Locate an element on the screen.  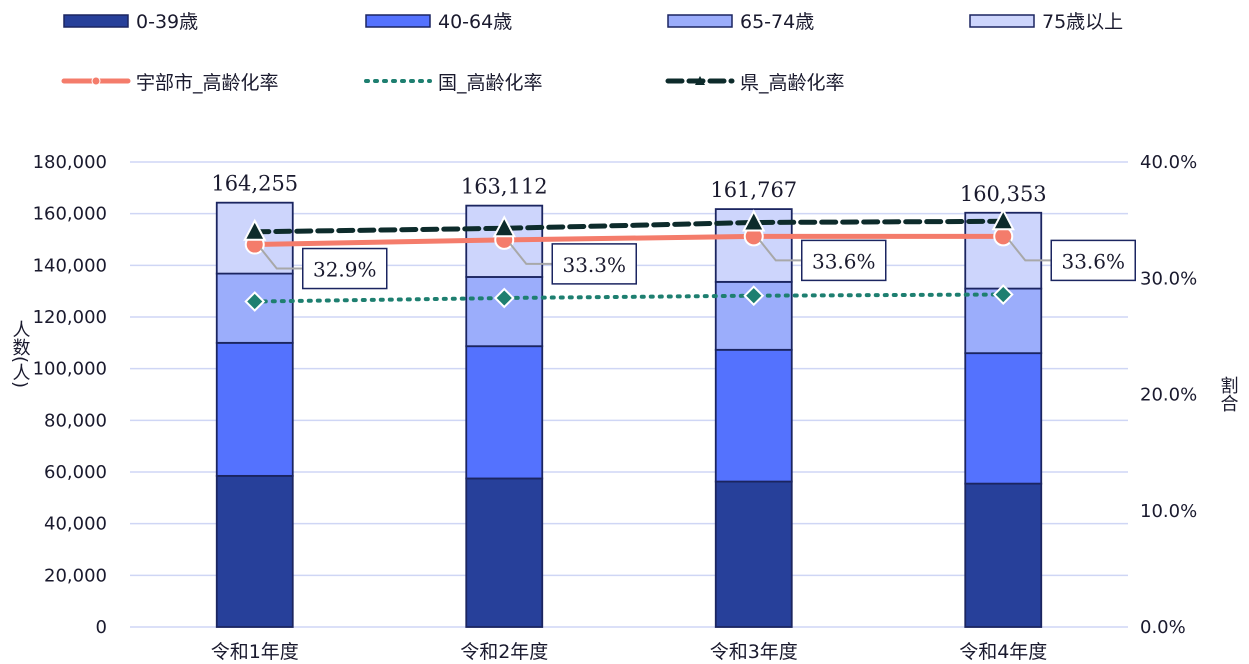
y-left-tick-label: 40,000 is located at coordinates (75, 524).